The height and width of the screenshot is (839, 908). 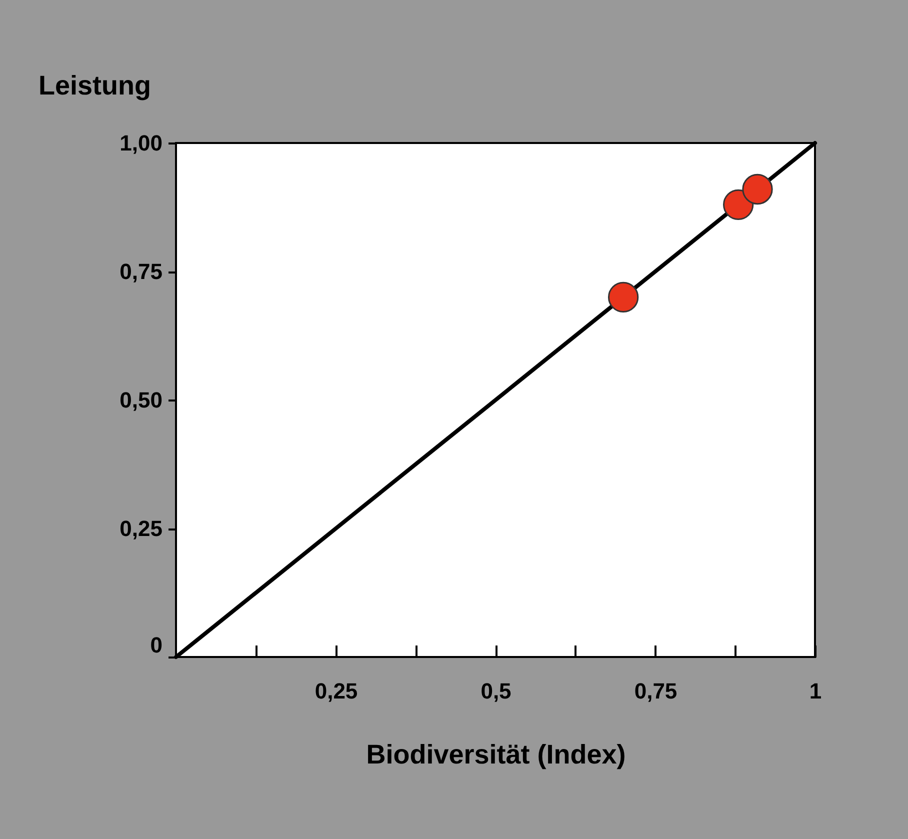 I want to click on x-tick-label: 0,75, so click(x=656, y=691).